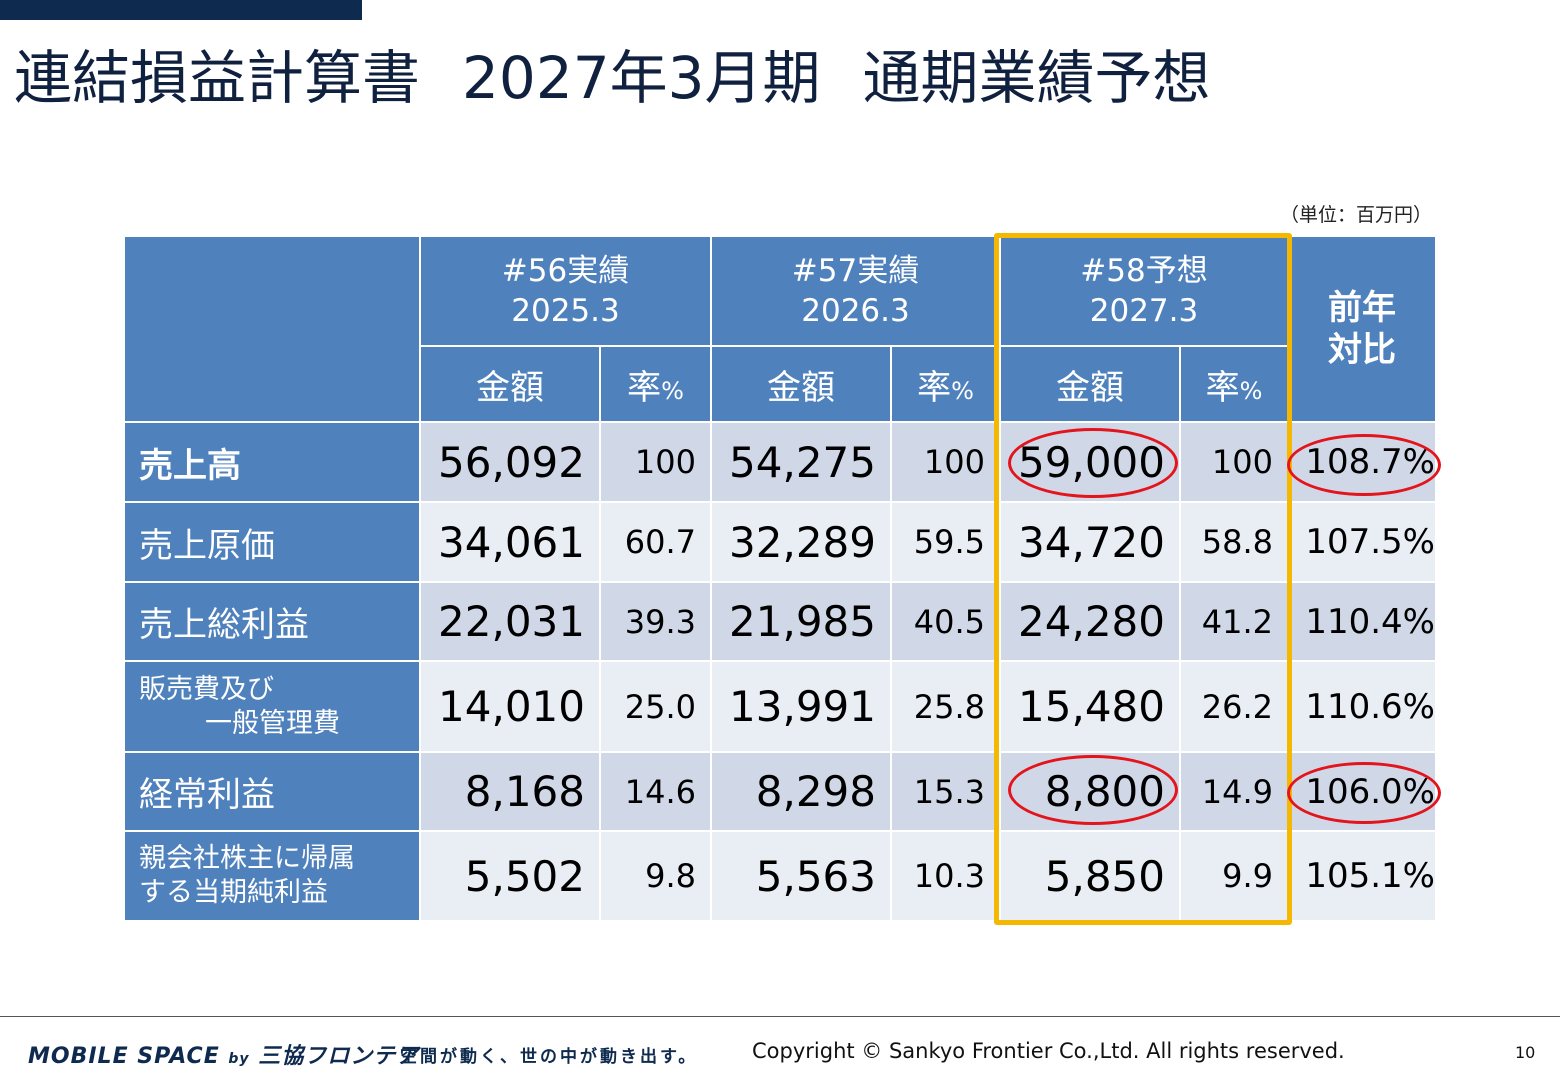  I want to click on rate-56: 100, so click(655, 462).